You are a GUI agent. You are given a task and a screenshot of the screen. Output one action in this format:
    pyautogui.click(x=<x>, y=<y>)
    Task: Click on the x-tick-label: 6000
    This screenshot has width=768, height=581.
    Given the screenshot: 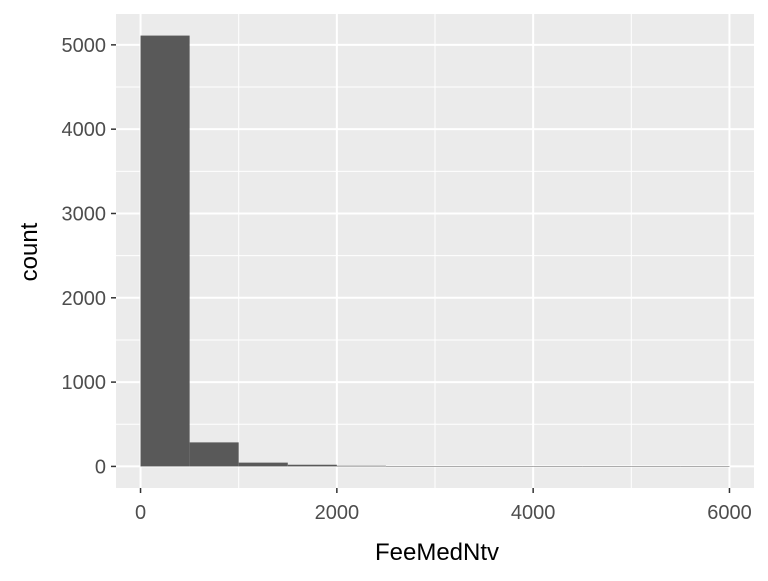 What is the action you would take?
    pyautogui.click(x=729, y=513)
    